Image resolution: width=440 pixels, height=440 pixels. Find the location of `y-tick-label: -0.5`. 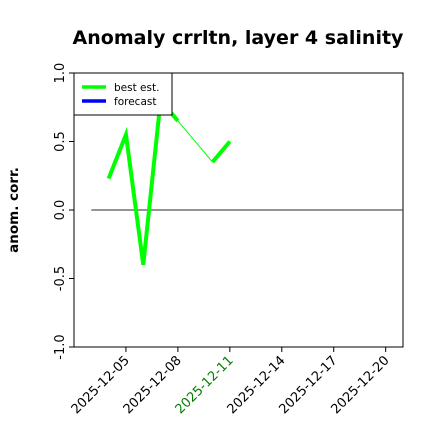

y-tick-label: -0.5 is located at coordinates (60, 278).